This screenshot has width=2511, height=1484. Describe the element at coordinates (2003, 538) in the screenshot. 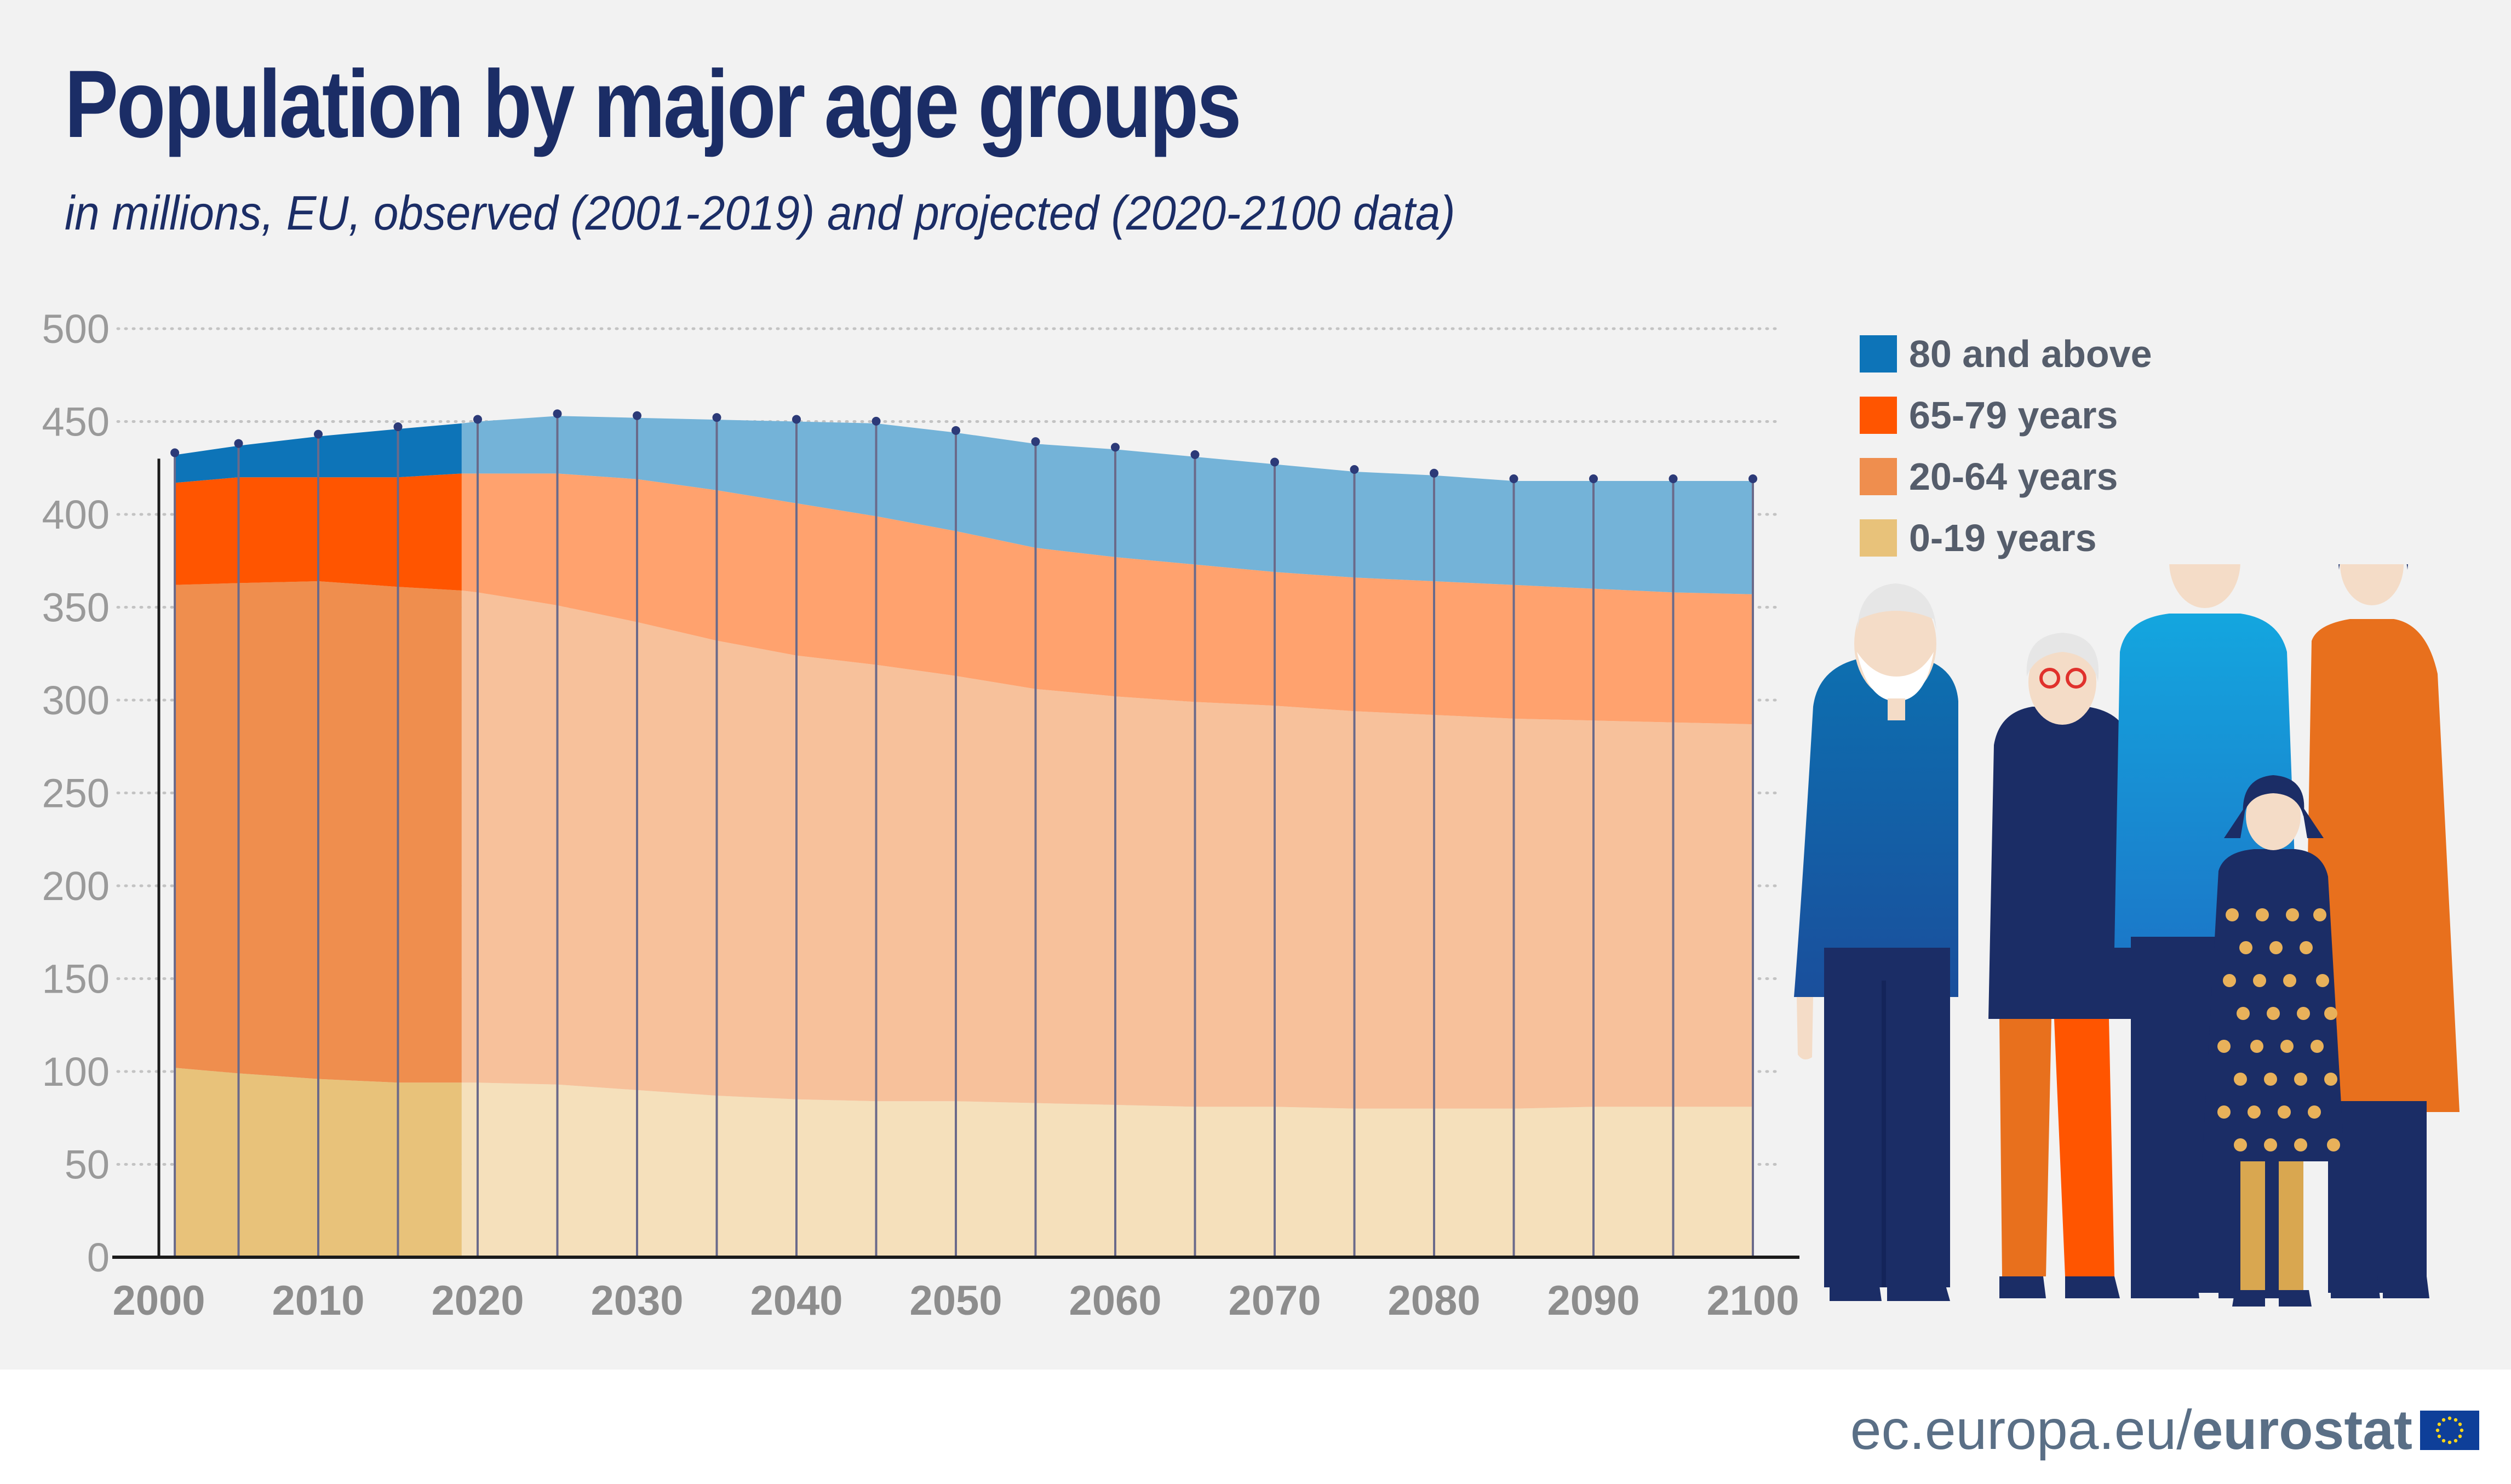

I see `legend-label: 0-19 years` at that location.